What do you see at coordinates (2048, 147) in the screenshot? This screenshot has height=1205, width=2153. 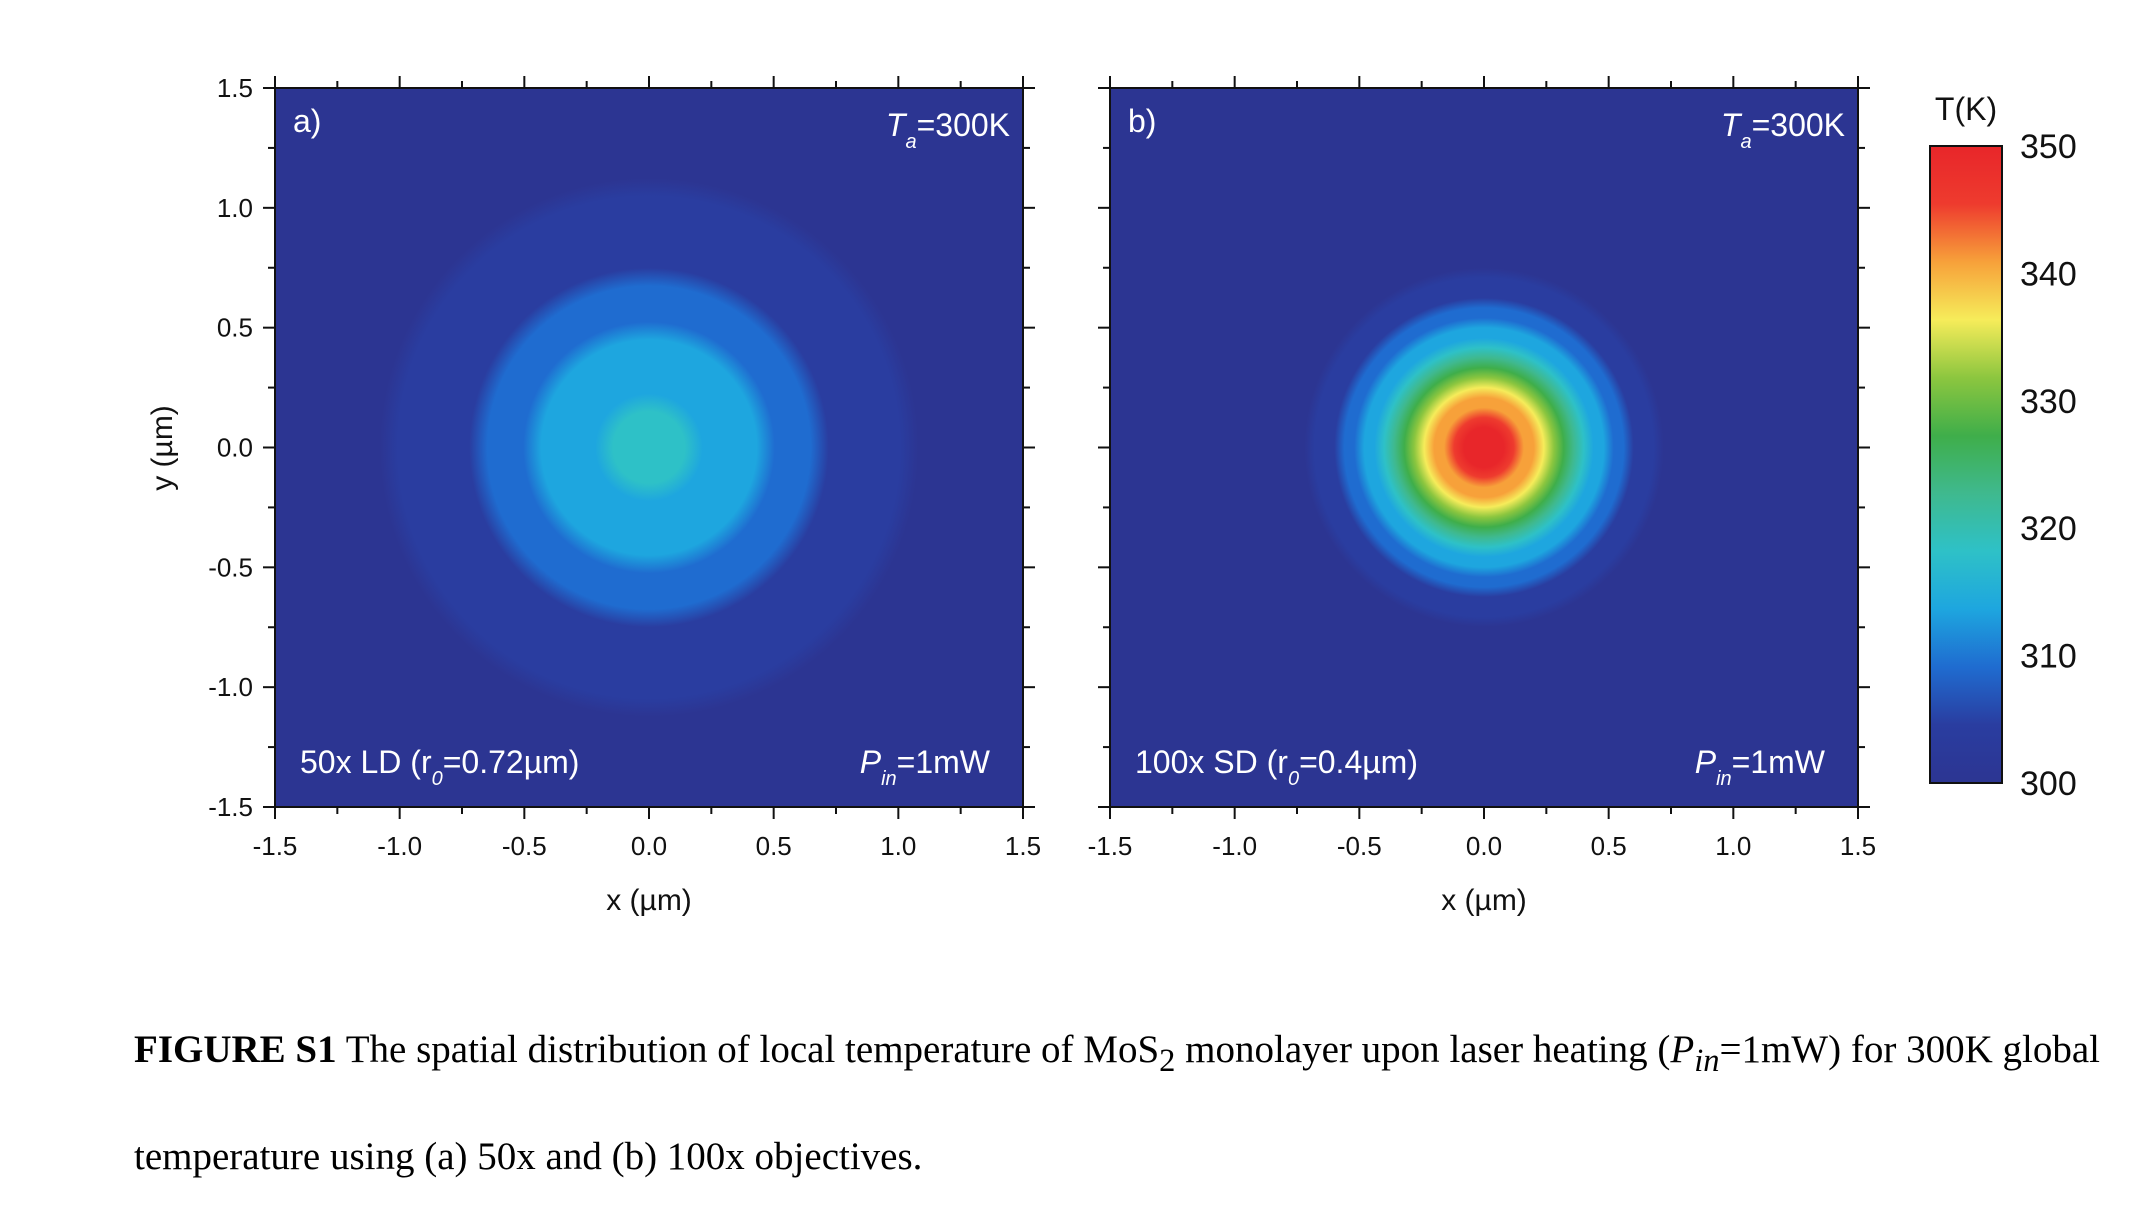 I see `colorbar-tick-label: 350` at bounding box center [2048, 147].